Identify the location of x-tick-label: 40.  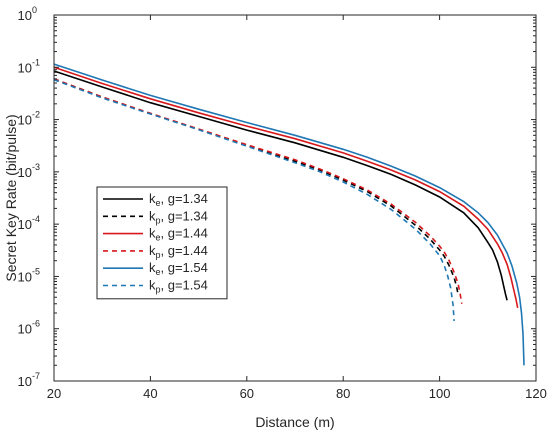
(150, 393).